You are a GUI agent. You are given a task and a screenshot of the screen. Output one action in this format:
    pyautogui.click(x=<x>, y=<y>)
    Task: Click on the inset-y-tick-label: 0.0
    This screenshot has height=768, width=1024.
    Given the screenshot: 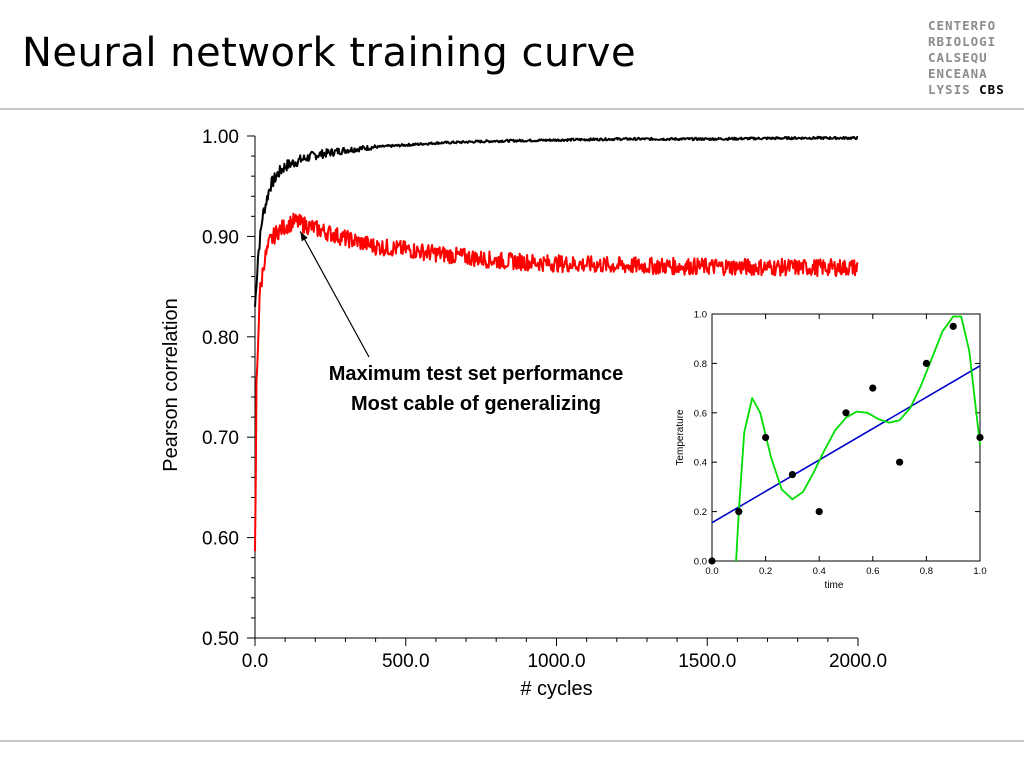 What is the action you would take?
    pyautogui.click(x=700, y=562)
    